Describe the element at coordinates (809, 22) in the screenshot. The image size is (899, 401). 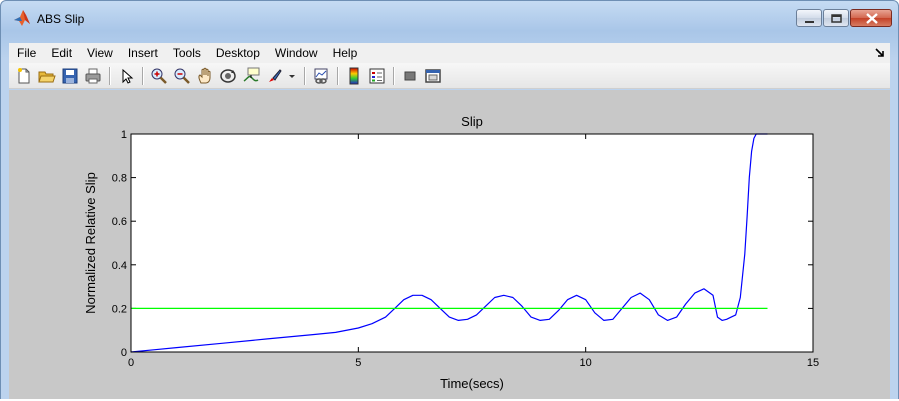
I see `minimize-icon` at that location.